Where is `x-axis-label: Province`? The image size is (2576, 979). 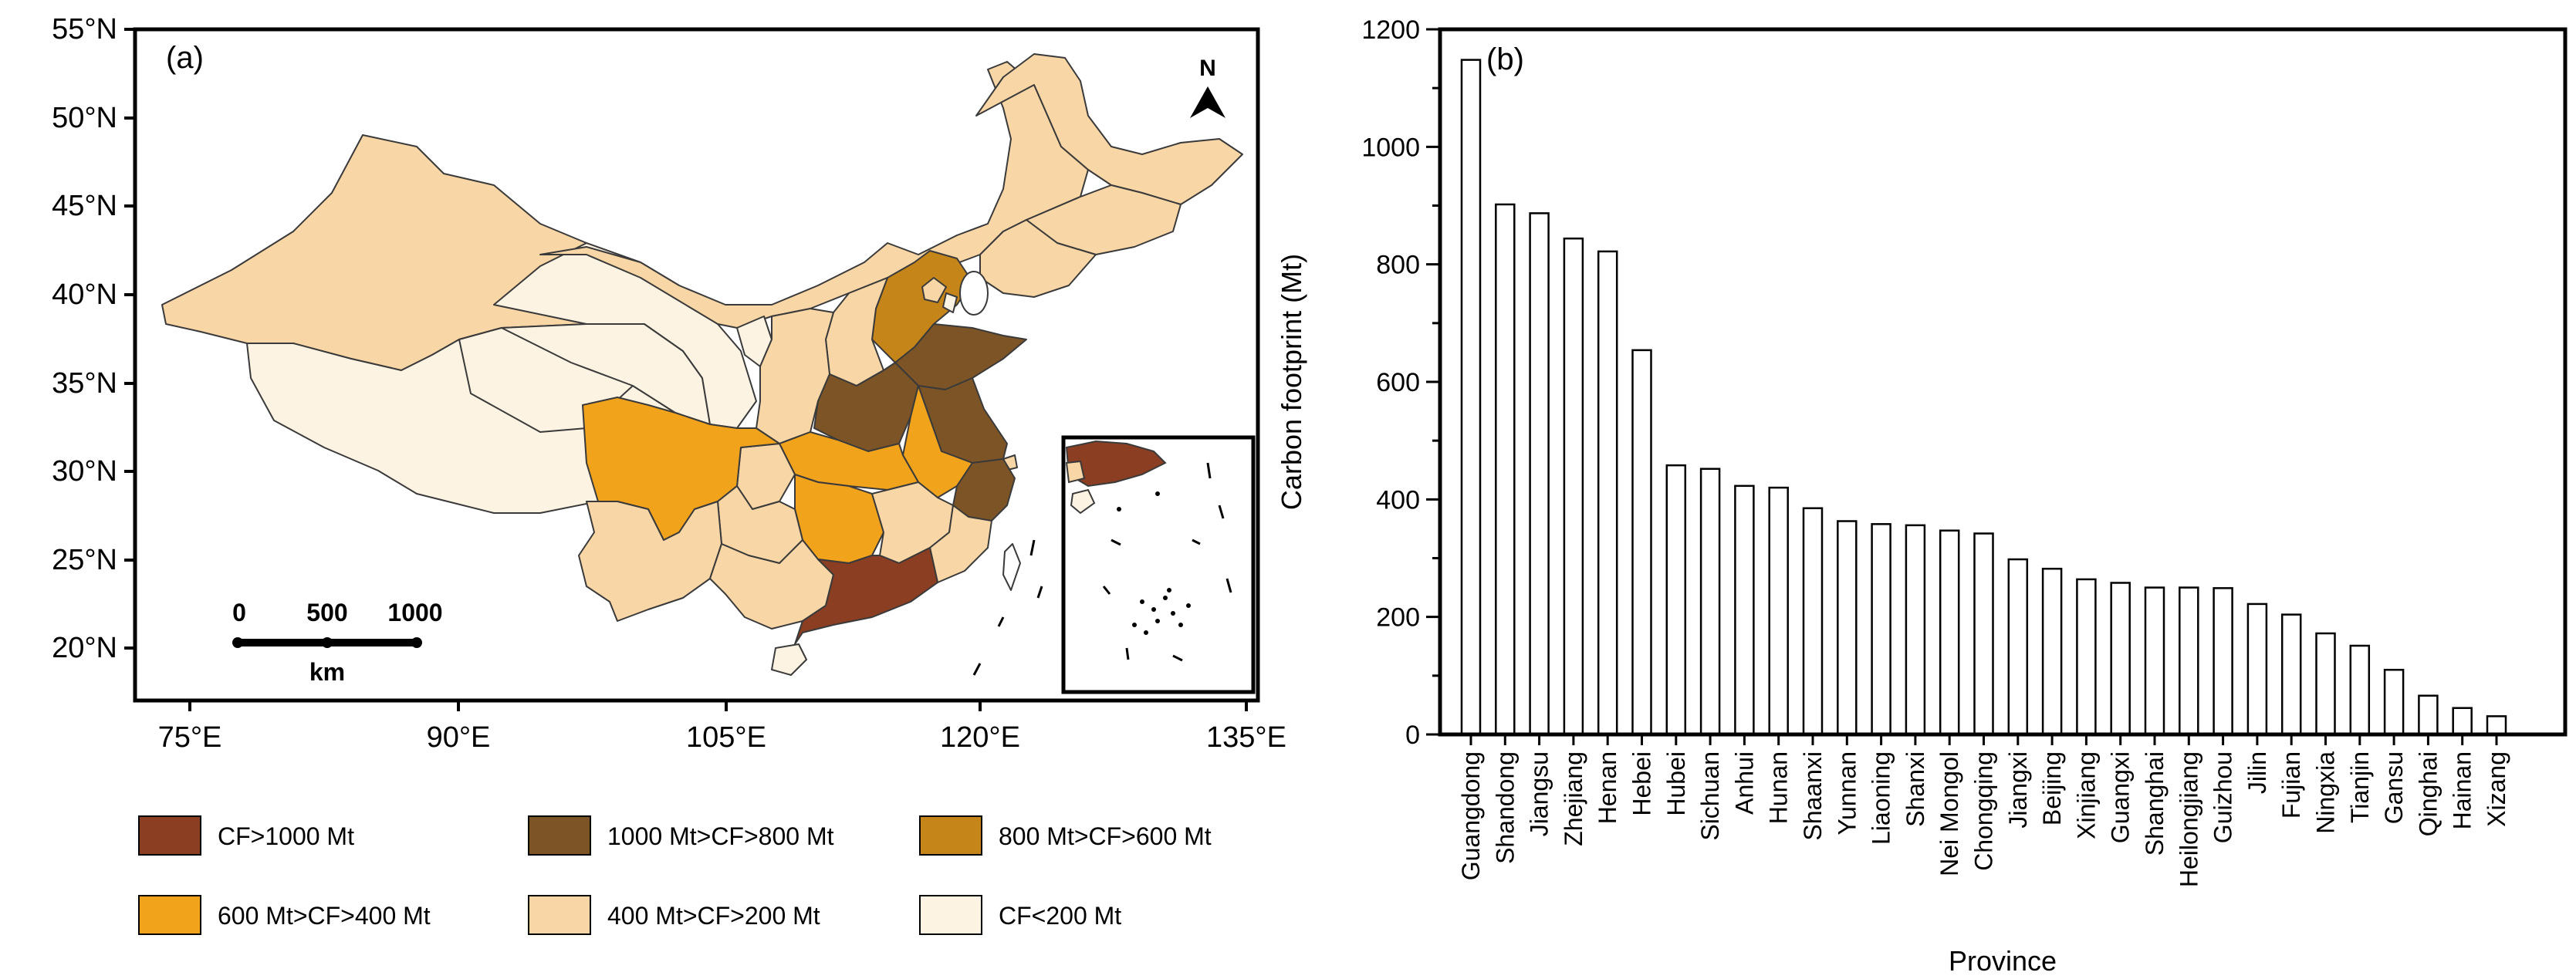 x-axis-label: Province is located at coordinates (2003, 961).